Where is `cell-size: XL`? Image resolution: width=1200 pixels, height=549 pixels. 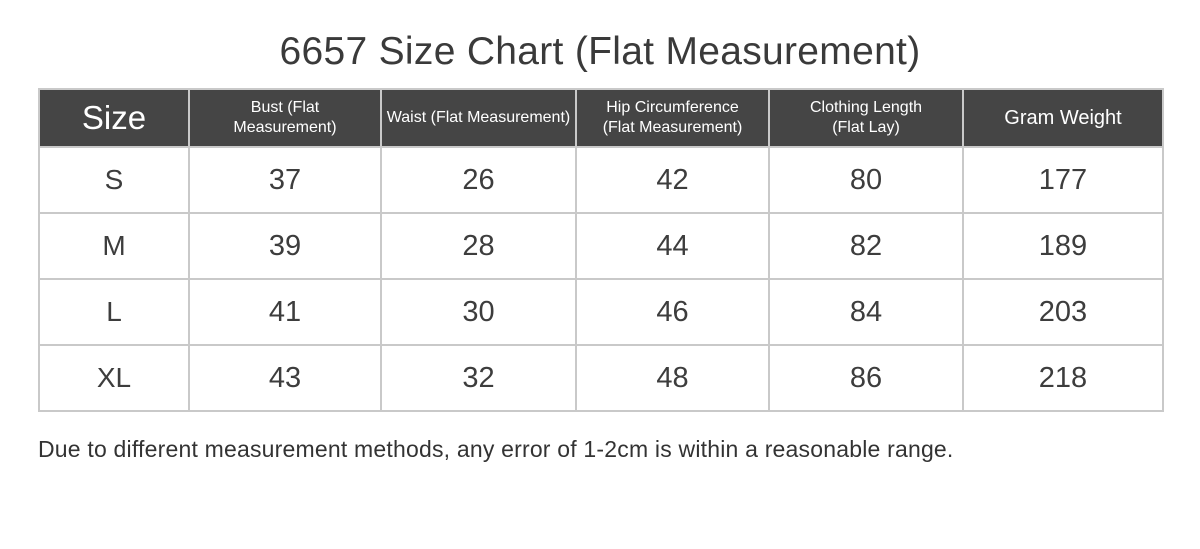
cell-size: XL is located at coordinates (114, 378).